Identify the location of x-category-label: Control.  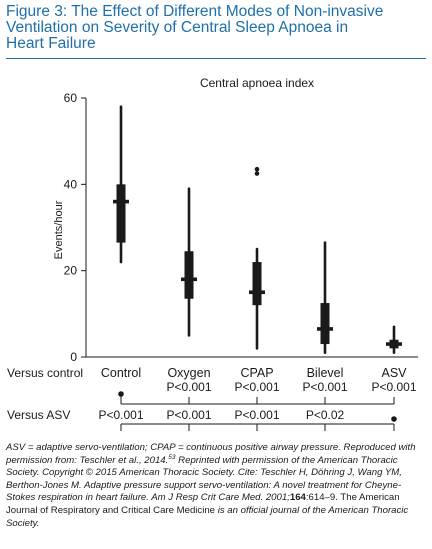
(121, 373).